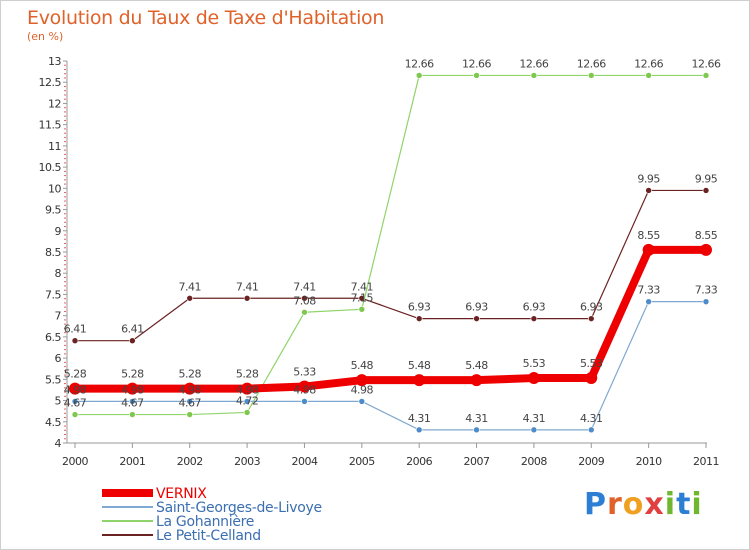  Describe the element at coordinates (534, 363) in the screenshot. I see `data-label: 5.53` at that location.